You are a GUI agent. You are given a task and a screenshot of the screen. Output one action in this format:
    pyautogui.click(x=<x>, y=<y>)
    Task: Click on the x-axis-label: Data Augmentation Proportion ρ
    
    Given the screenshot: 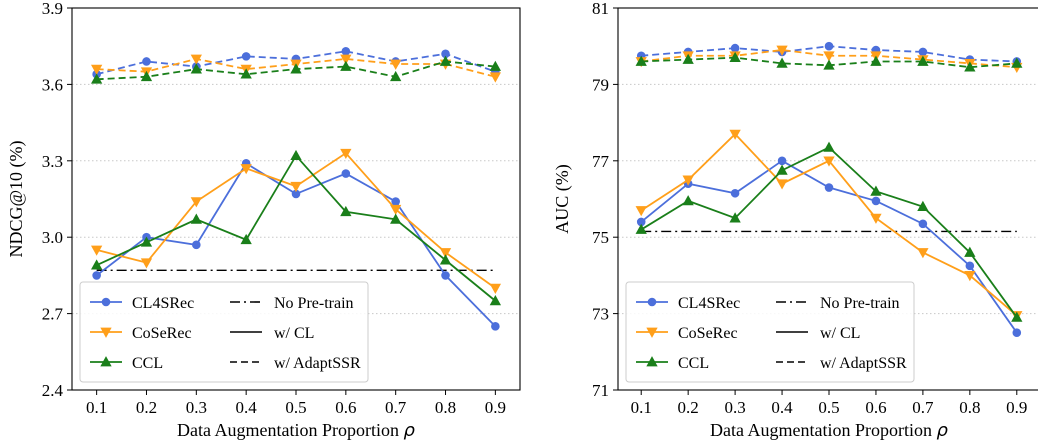 What is the action you would take?
    pyautogui.click(x=829, y=430)
    